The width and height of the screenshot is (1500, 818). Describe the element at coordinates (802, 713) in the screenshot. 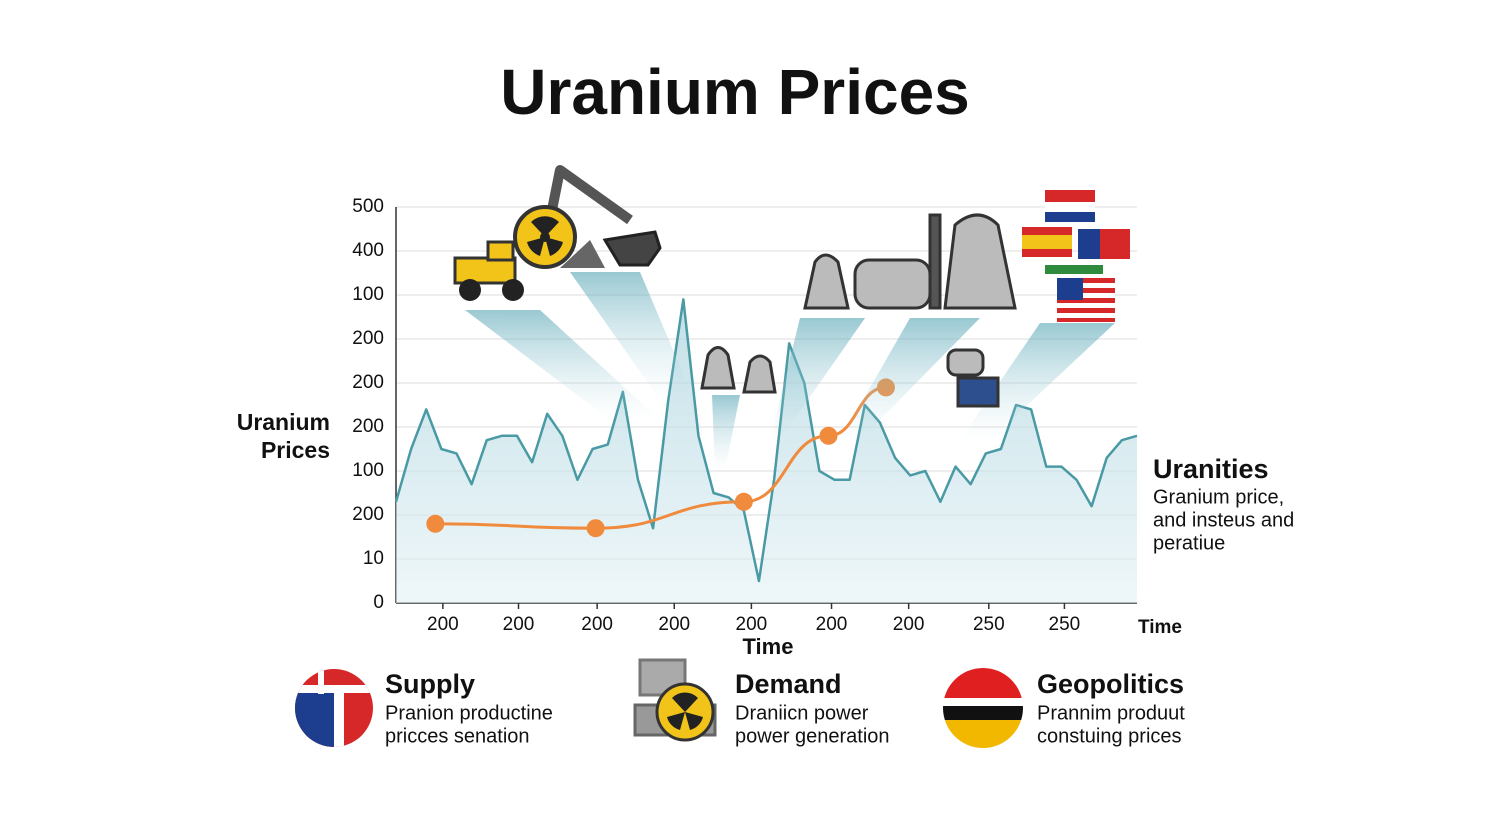

I see `factor-line: Draniicn power` at that location.